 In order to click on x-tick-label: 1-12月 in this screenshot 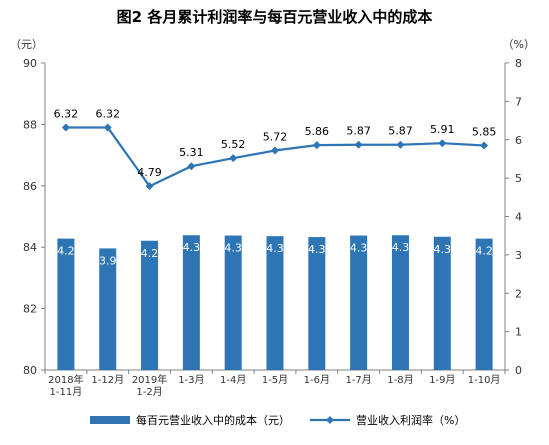, I will do `click(107, 380)`.